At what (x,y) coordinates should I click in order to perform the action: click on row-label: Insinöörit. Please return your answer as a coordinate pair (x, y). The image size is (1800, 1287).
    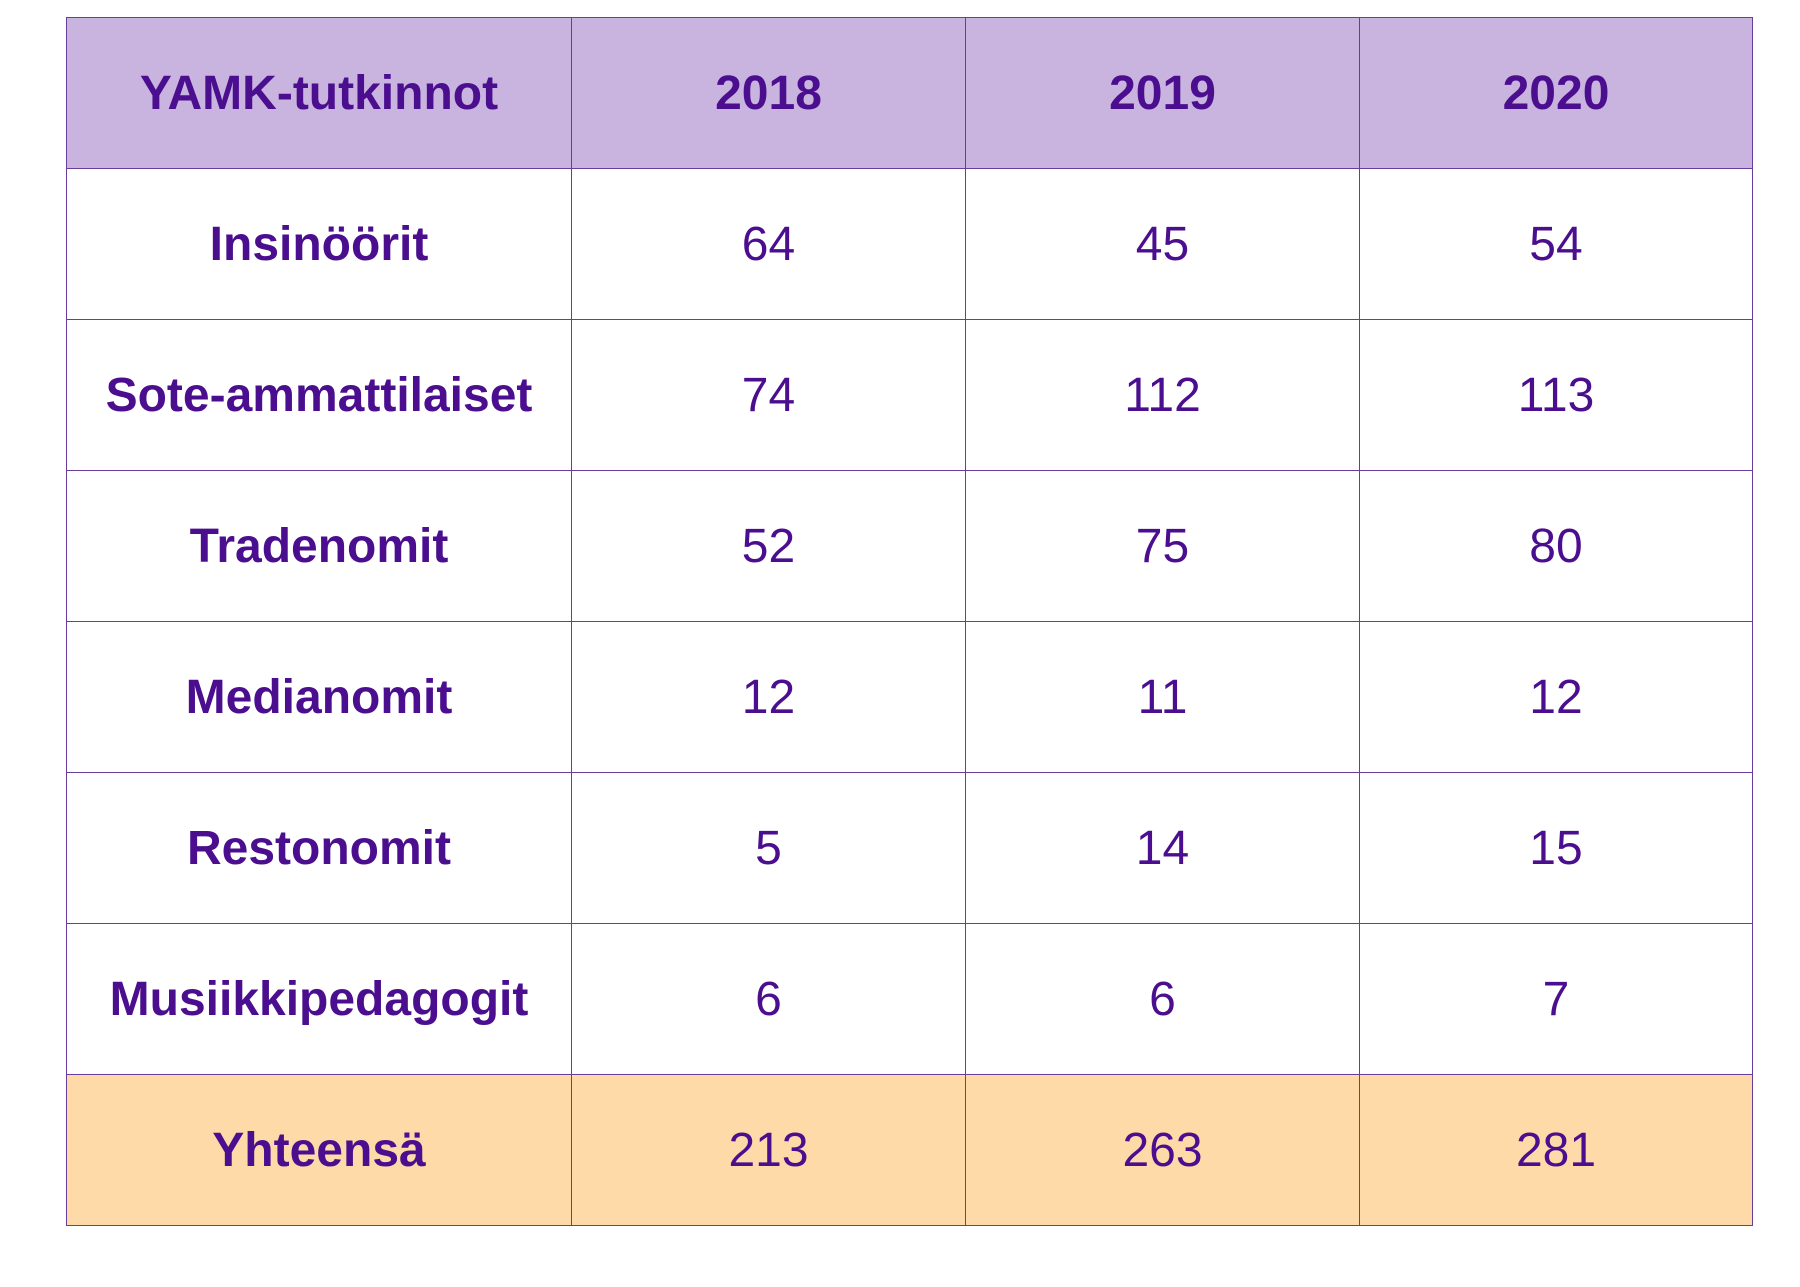
    Looking at the image, I should click on (319, 244).